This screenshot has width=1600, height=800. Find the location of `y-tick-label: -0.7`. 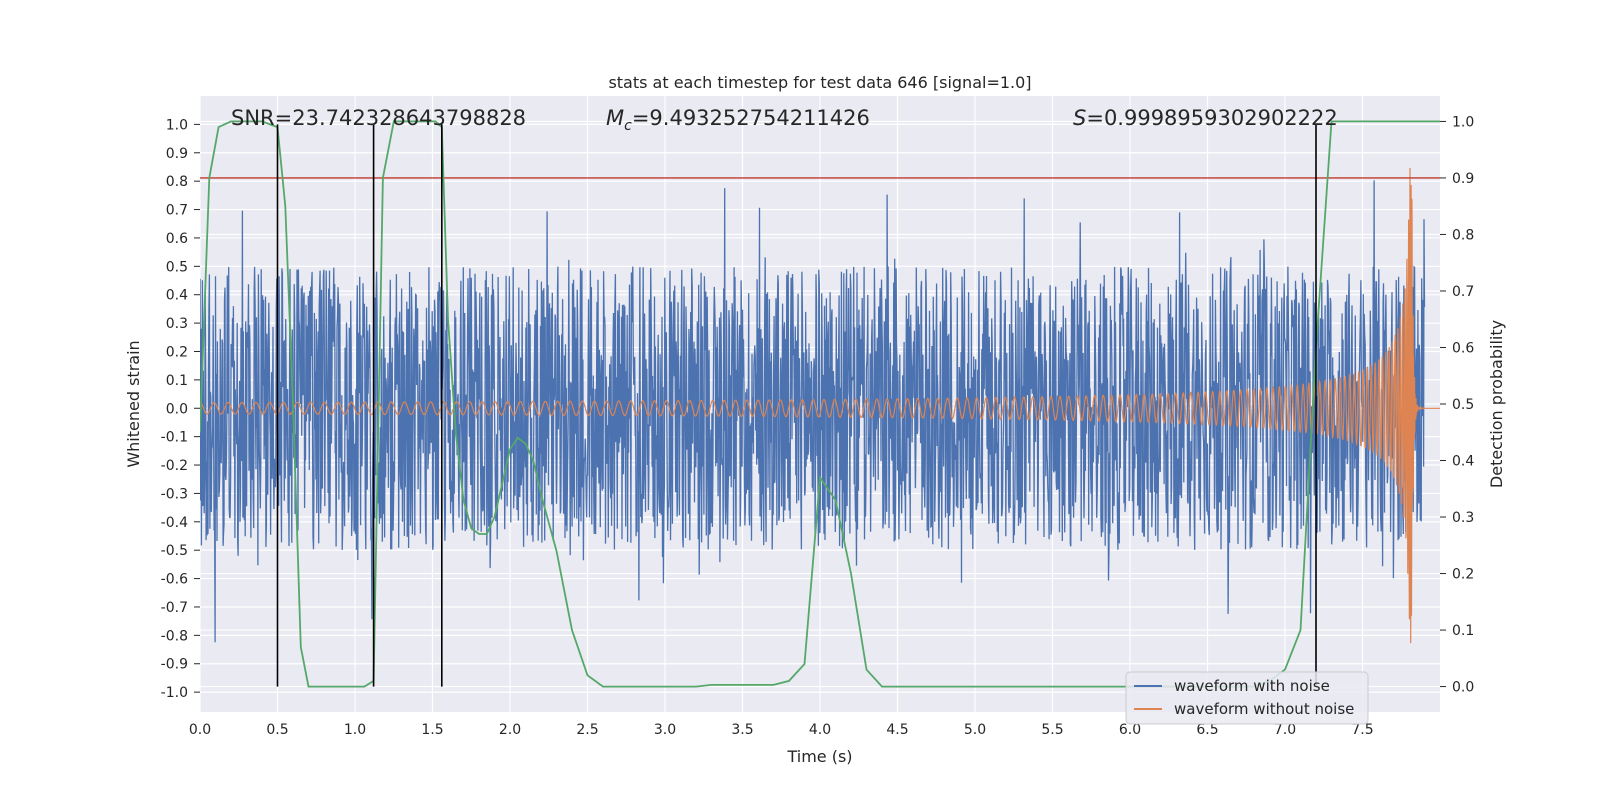

y-tick-label: -0.7 is located at coordinates (174, 608).